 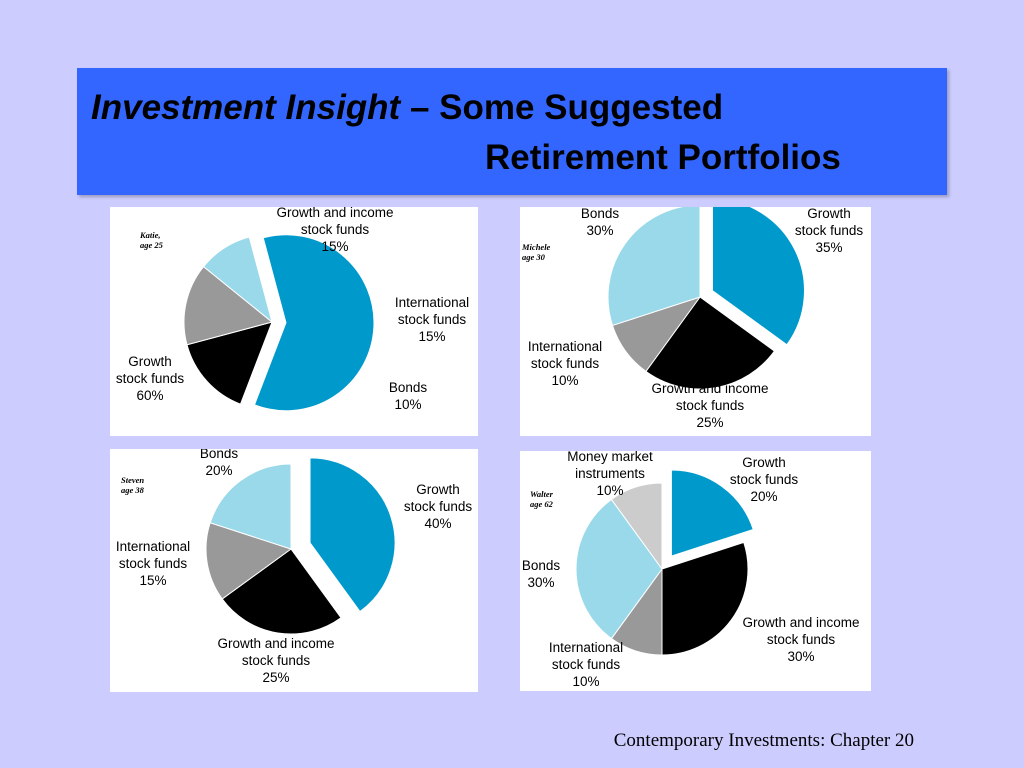 What do you see at coordinates (133, 485) in the screenshot?
I see `person-label: Steven age 38` at bounding box center [133, 485].